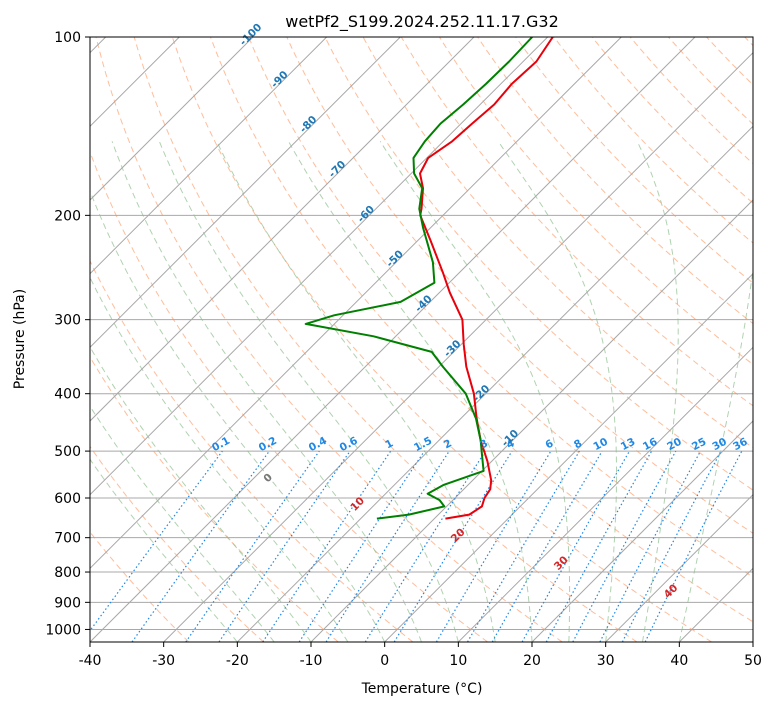 The width and height of the screenshot is (775, 708). What do you see at coordinates (600, 444) in the screenshot?
I see `mixing-ratio-label: 10` at bounding box center [600, 444].